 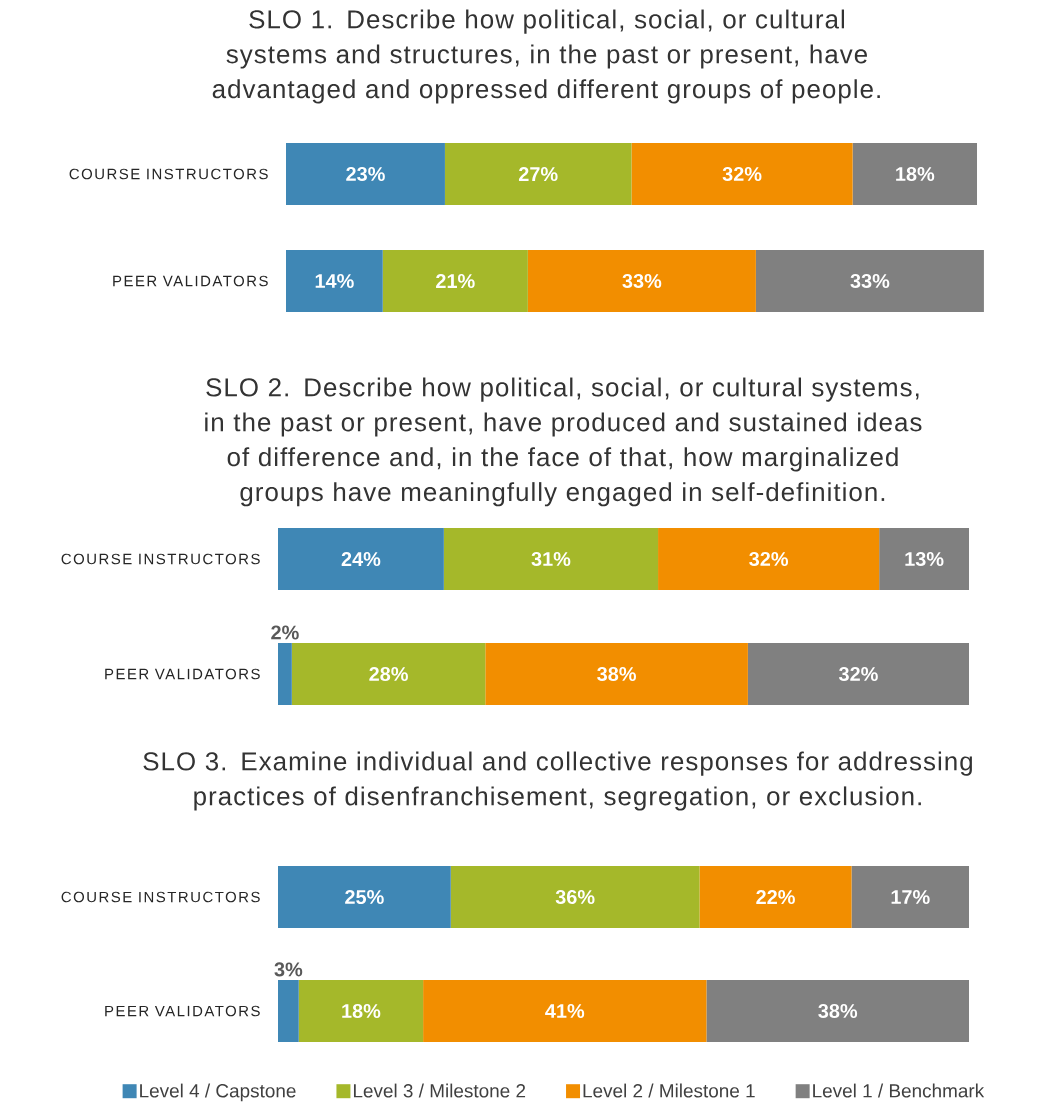 I want to click on data-label: 23%, so click(x=365, y=174).